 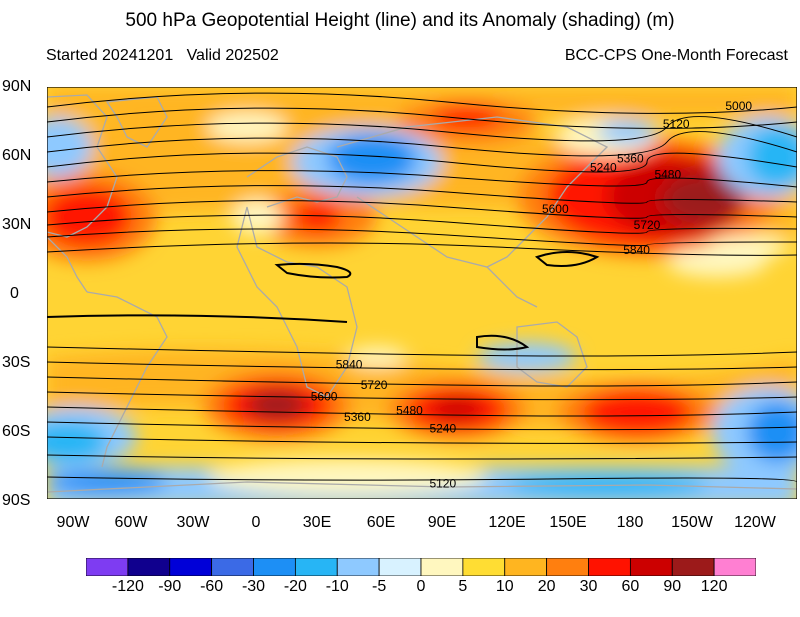 What do you see at coordinates (232, 55) in the screenshot?
I see `valid-date: Valid 202502` at bounding box center [232, 55].